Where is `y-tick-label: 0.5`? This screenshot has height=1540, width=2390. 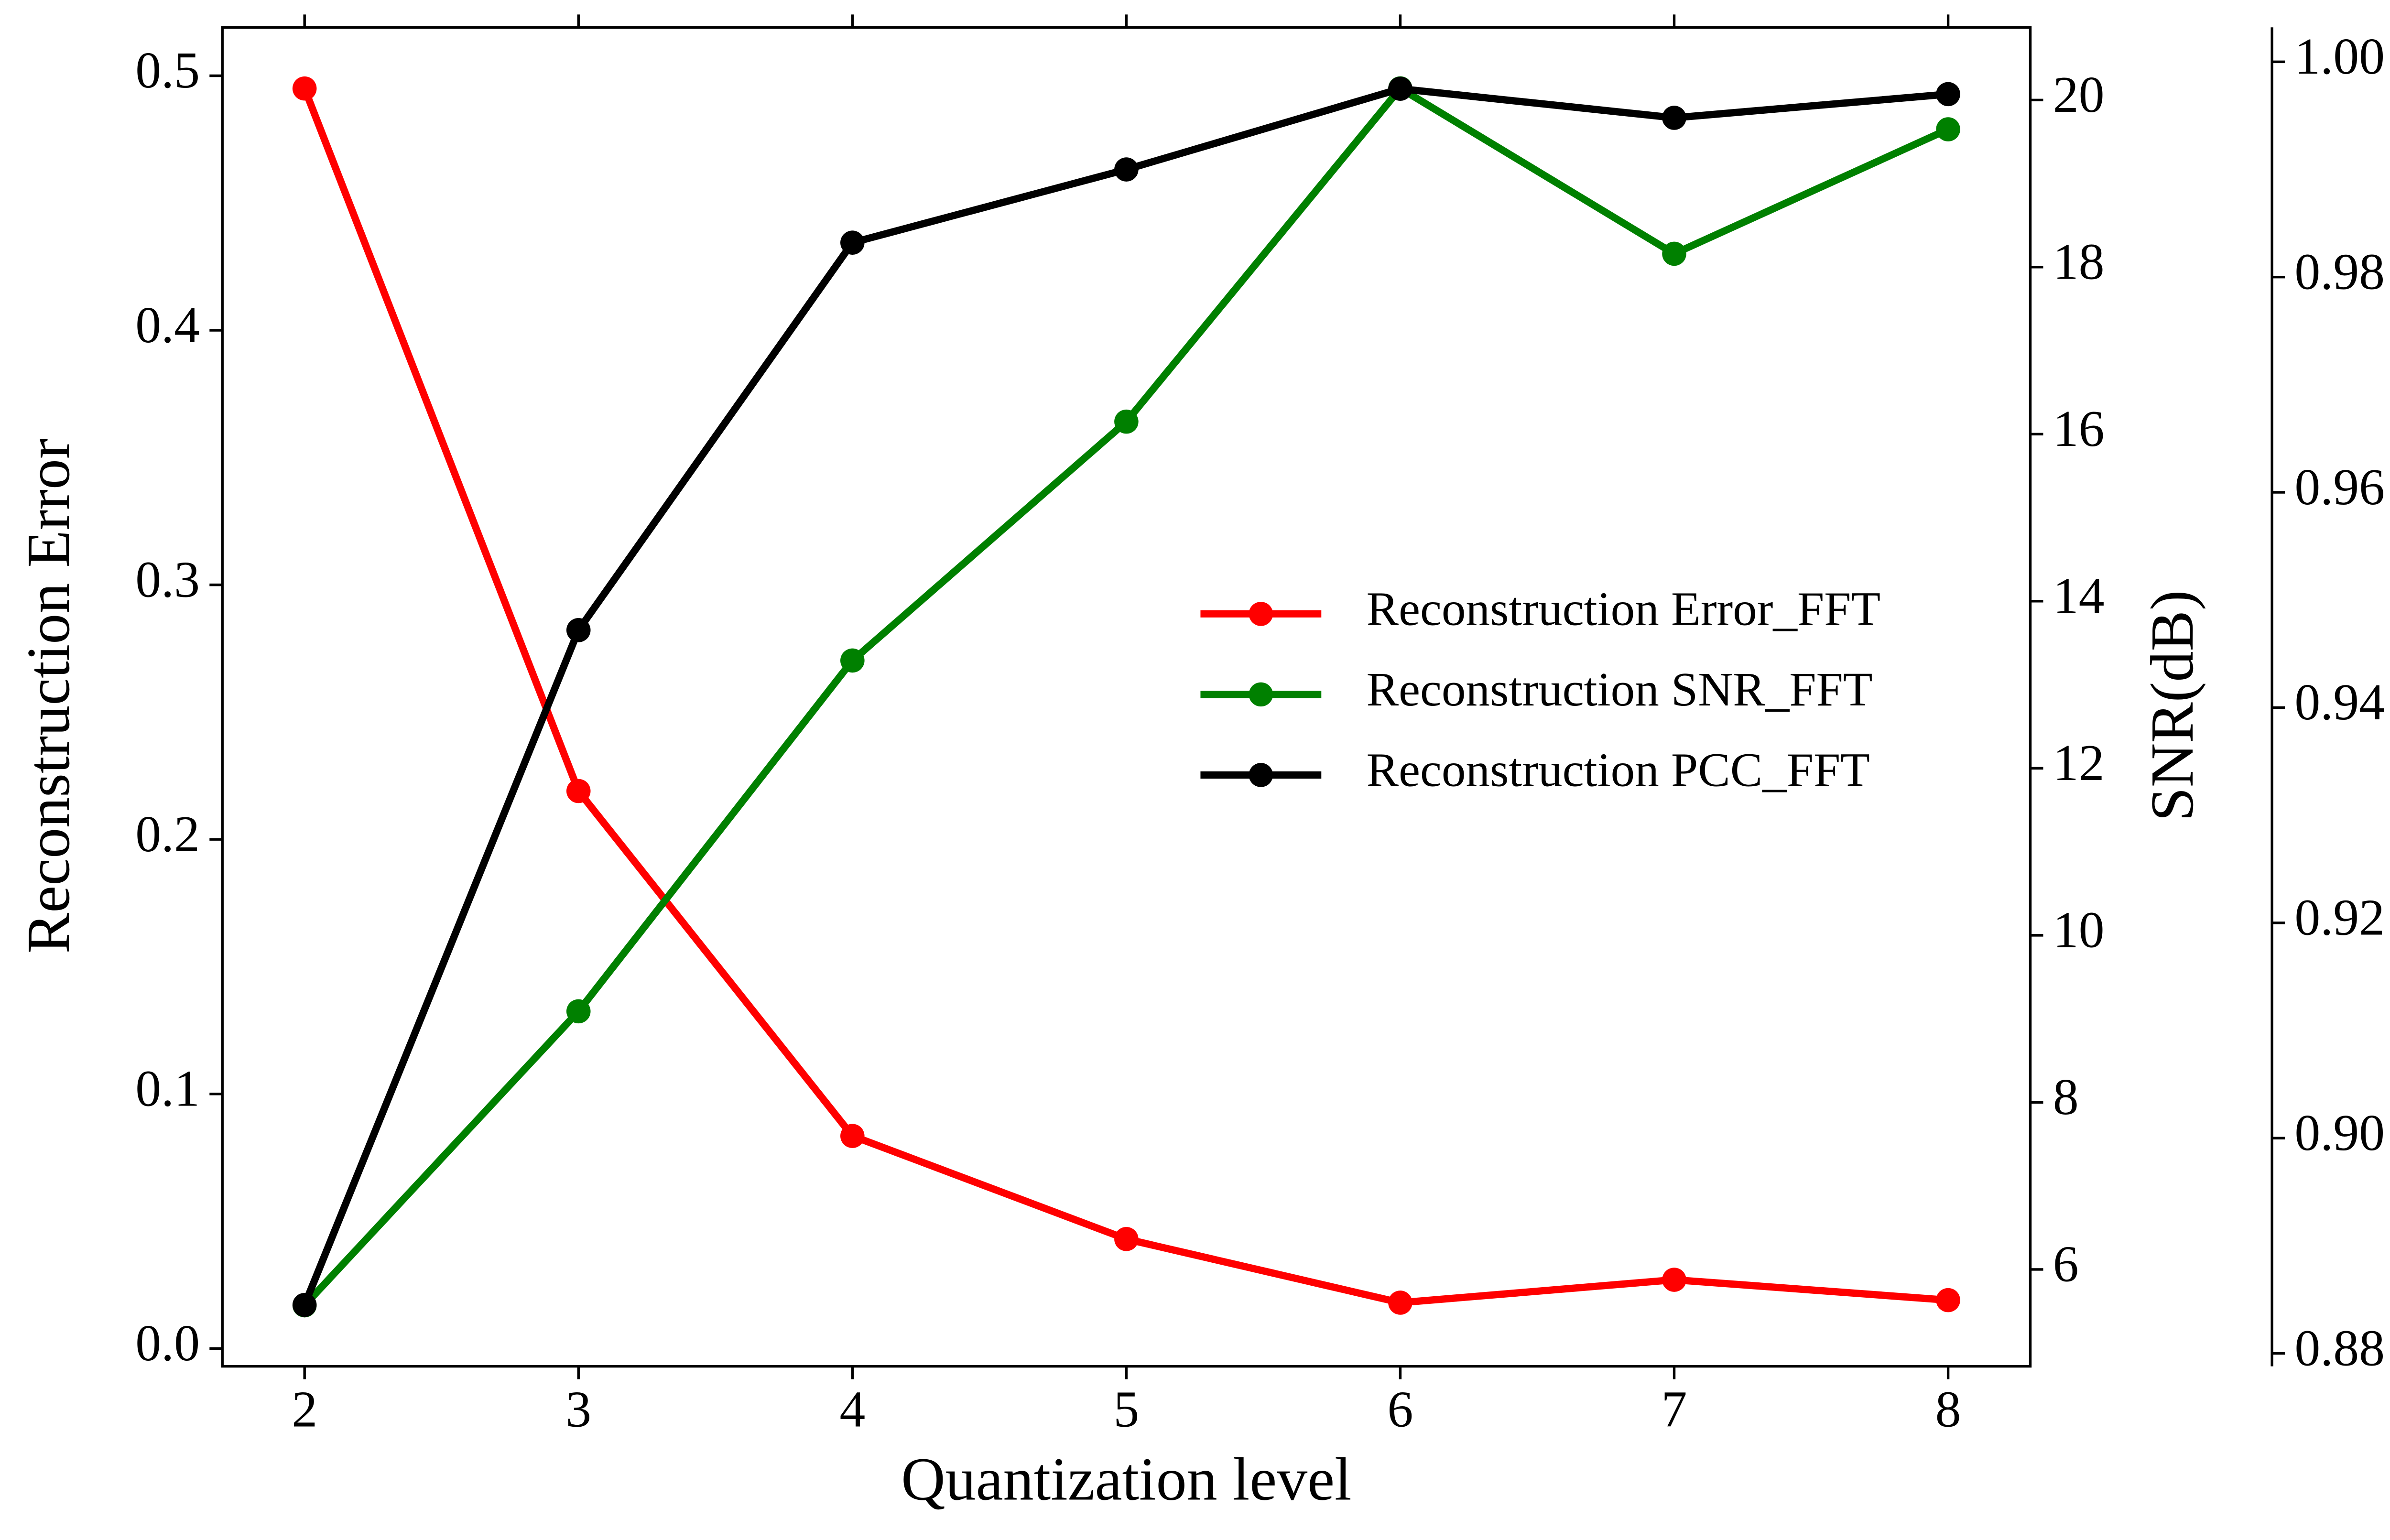 y-tick-label: 0.5 is located at coordinates (167, 70).